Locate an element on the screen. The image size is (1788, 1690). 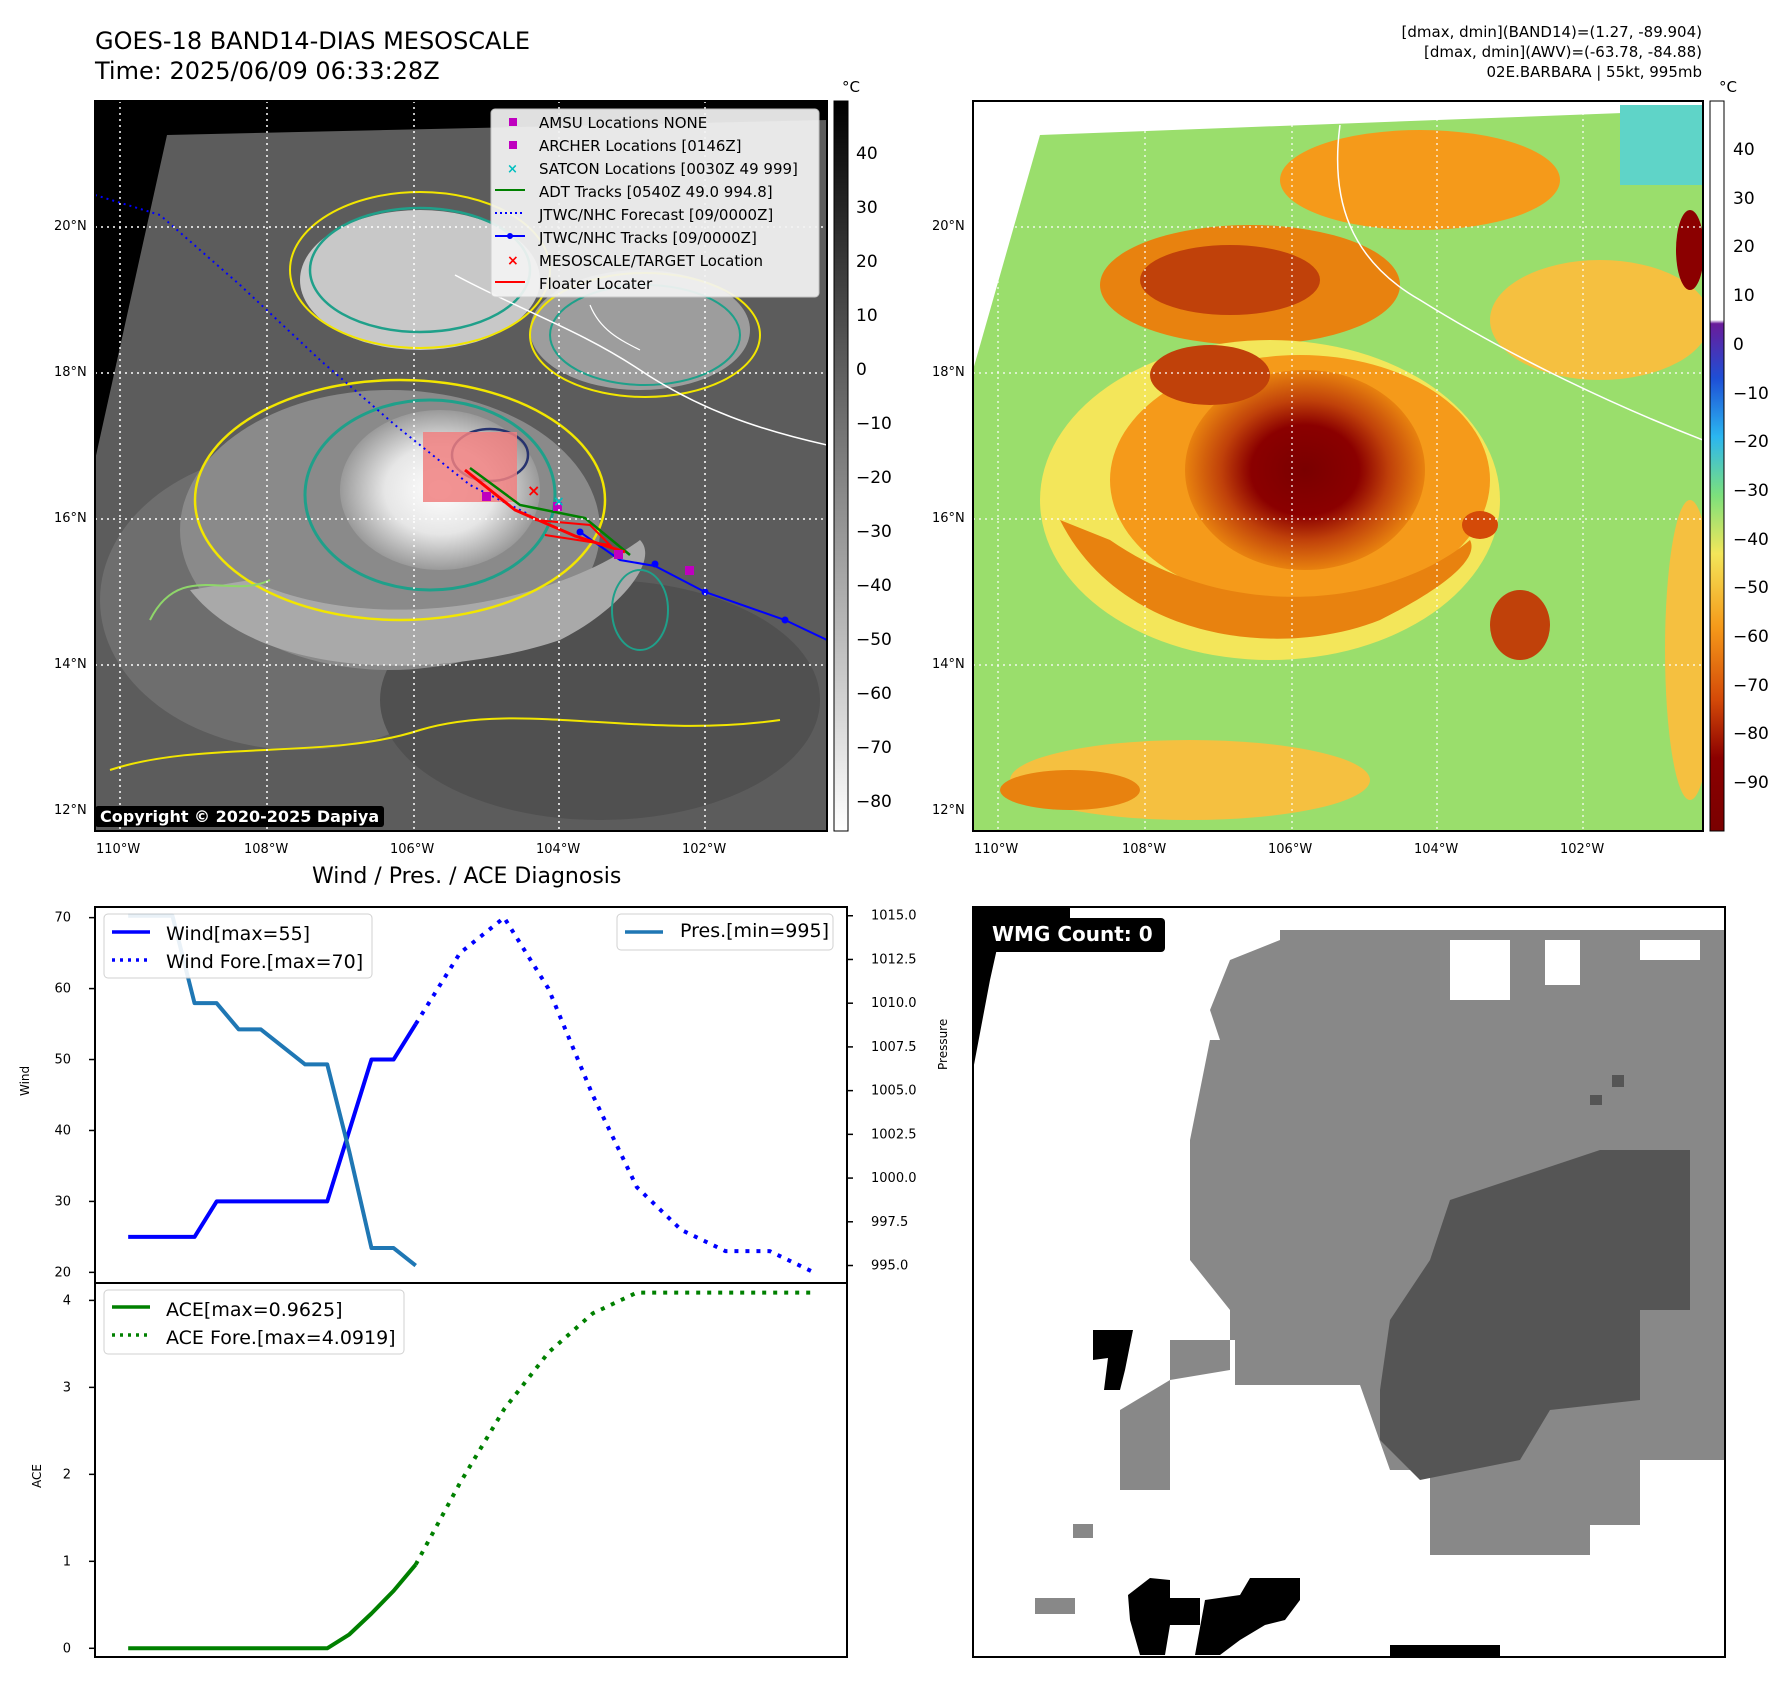
ace-series is located at coordinates (471, 1470).